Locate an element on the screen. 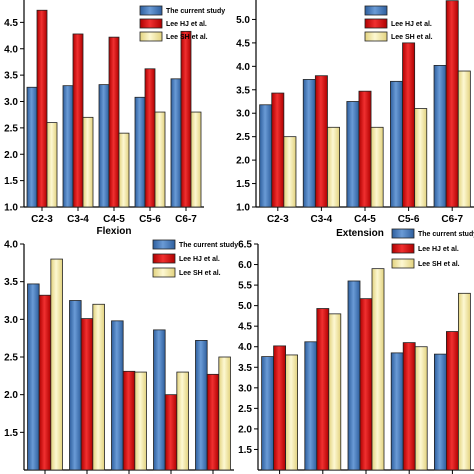 This screenshot has width=474, height=474. x-tick-label: C3-4 is located at coordinates (322, 219).